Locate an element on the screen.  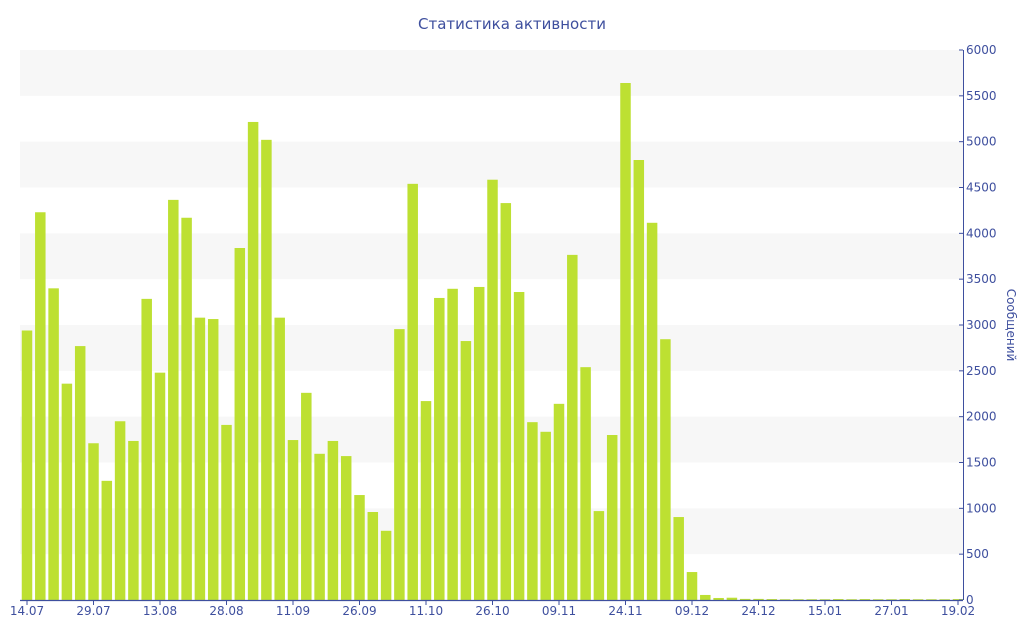
x-tick-label: 09.11 is located at coordinates (559, 611).